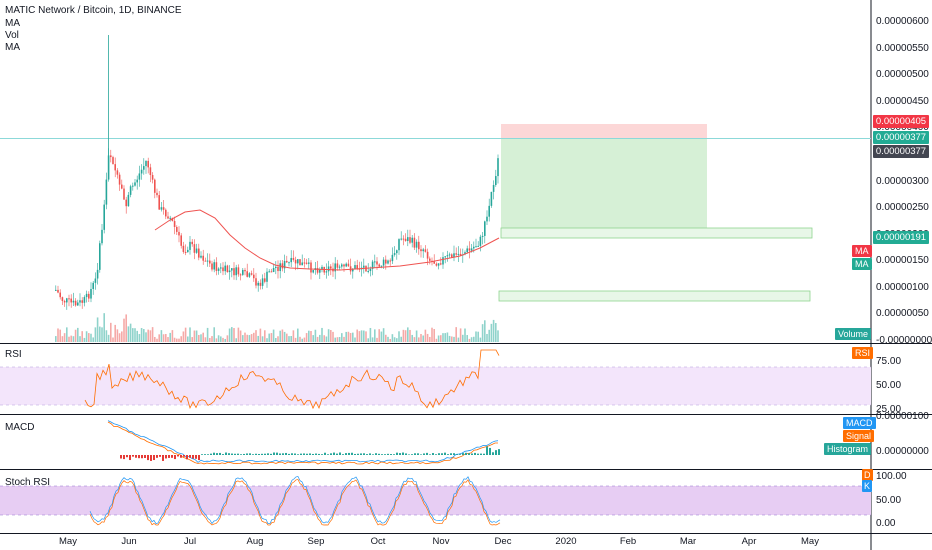  I want to click on volume-tag: Volume, so click(853, 334).